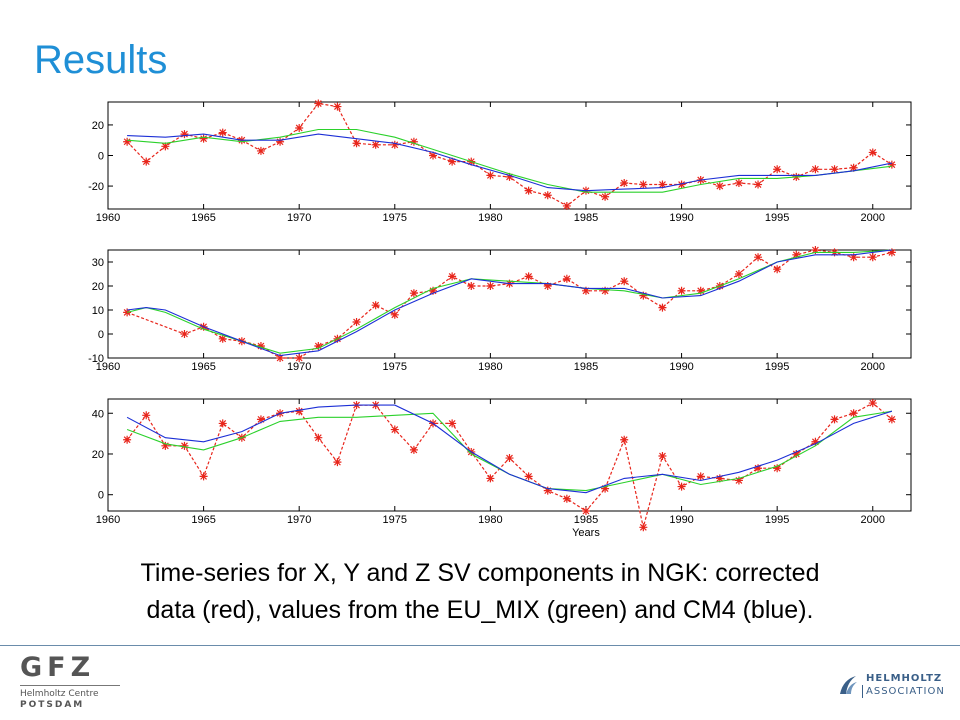  Describe the element at coordinates (101, 60) in the screenshot. I see `slide-title: Results` at that location.